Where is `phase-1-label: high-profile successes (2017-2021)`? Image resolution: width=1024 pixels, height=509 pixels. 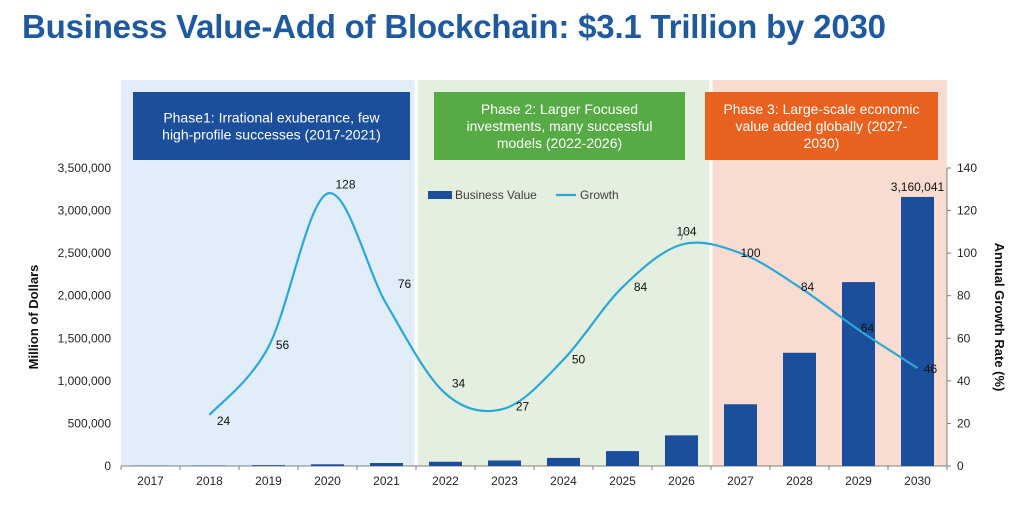 phase-1-label: high-profile successes (2017-2021) is located at coordinates (271, 135).